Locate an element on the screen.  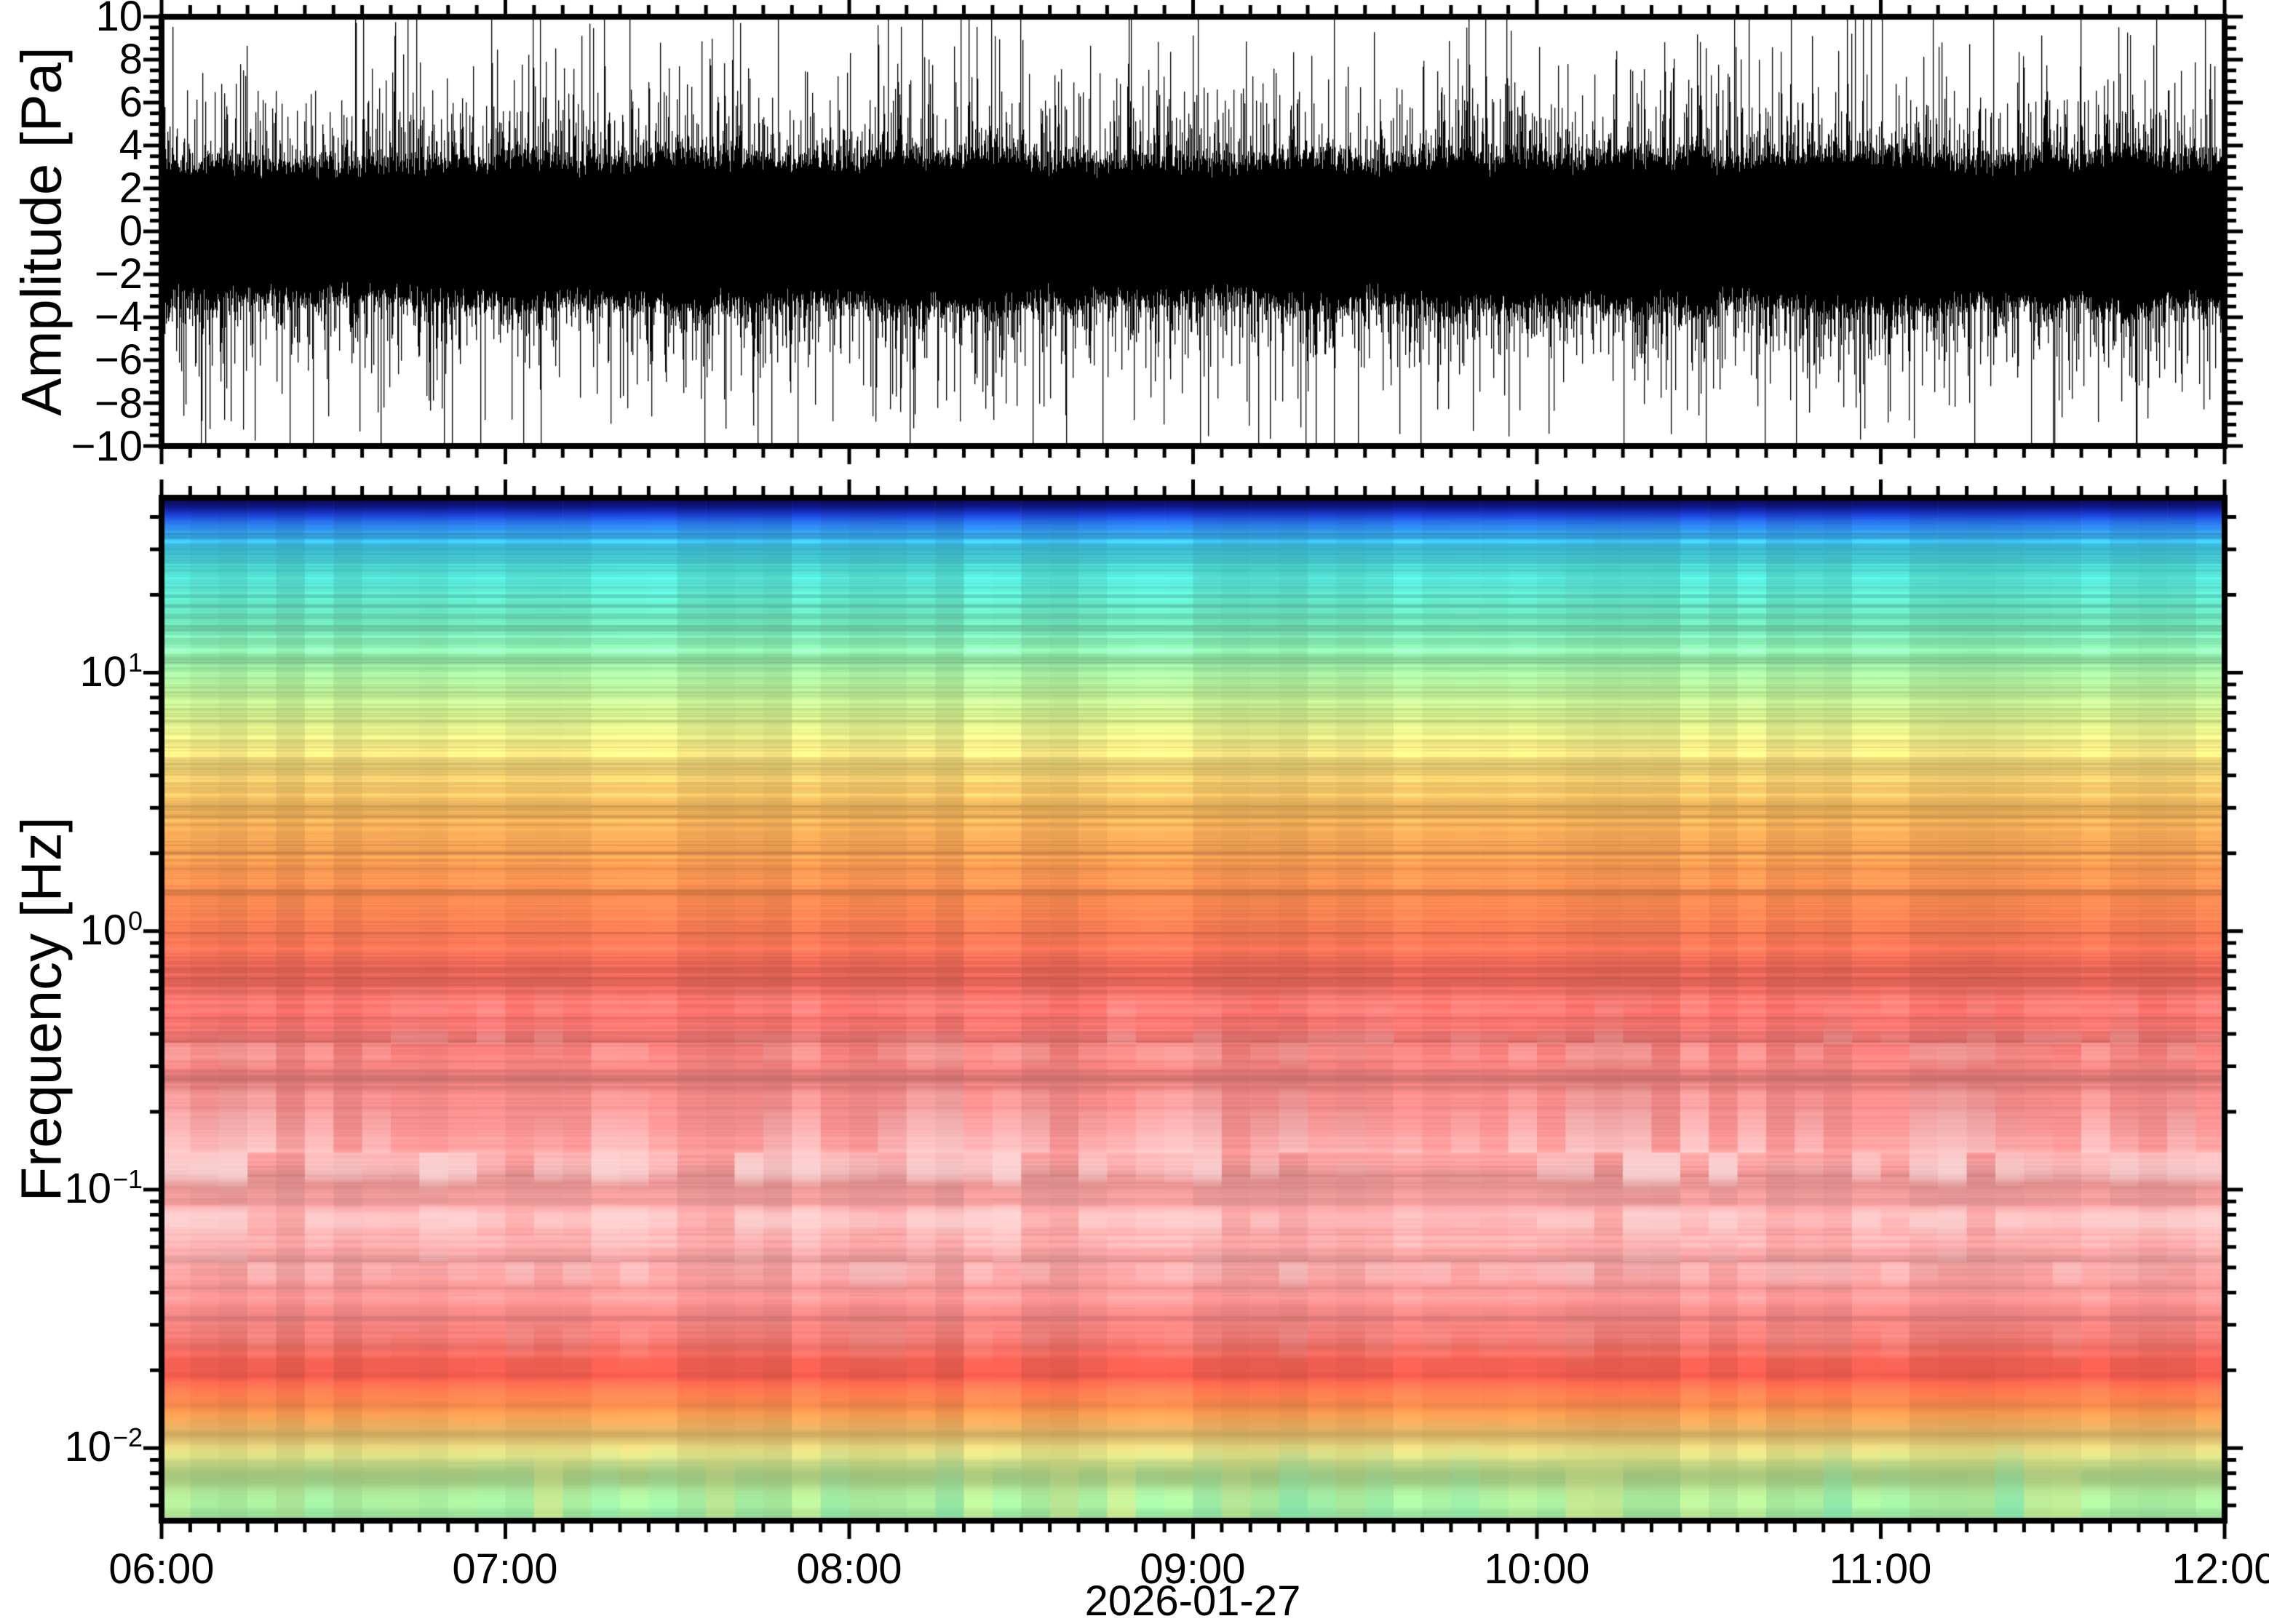
amplitude-tick-label: −8 is located at coordinates (119, 403).